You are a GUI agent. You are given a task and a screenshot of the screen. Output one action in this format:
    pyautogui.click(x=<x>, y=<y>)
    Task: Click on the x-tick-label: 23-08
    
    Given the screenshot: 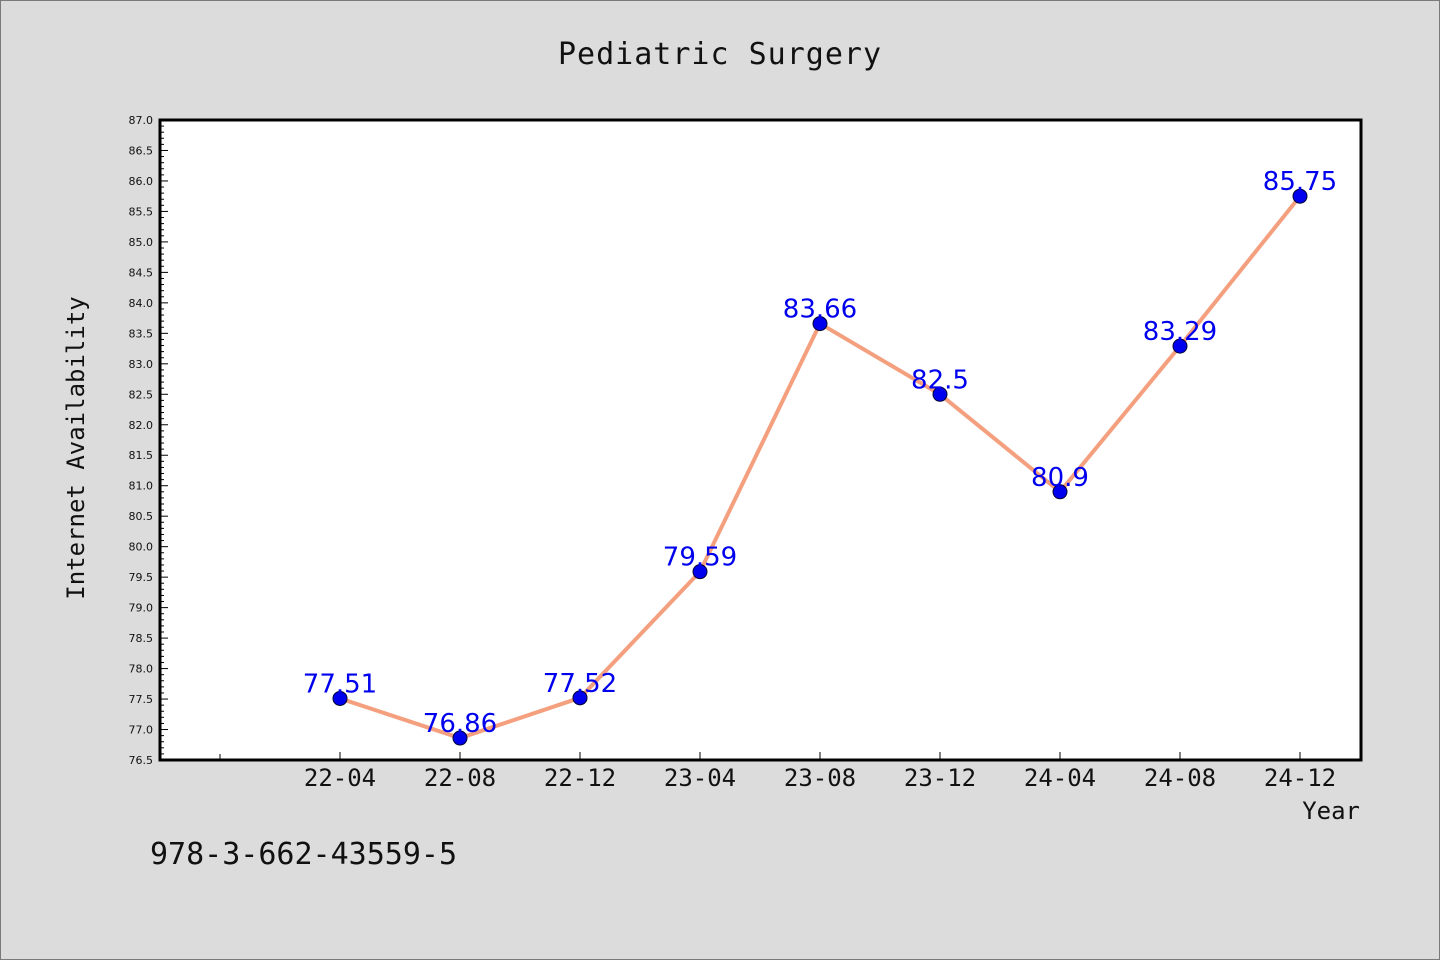 What is the action you would take?
    pyautogui.click(x=820, y=778)
    